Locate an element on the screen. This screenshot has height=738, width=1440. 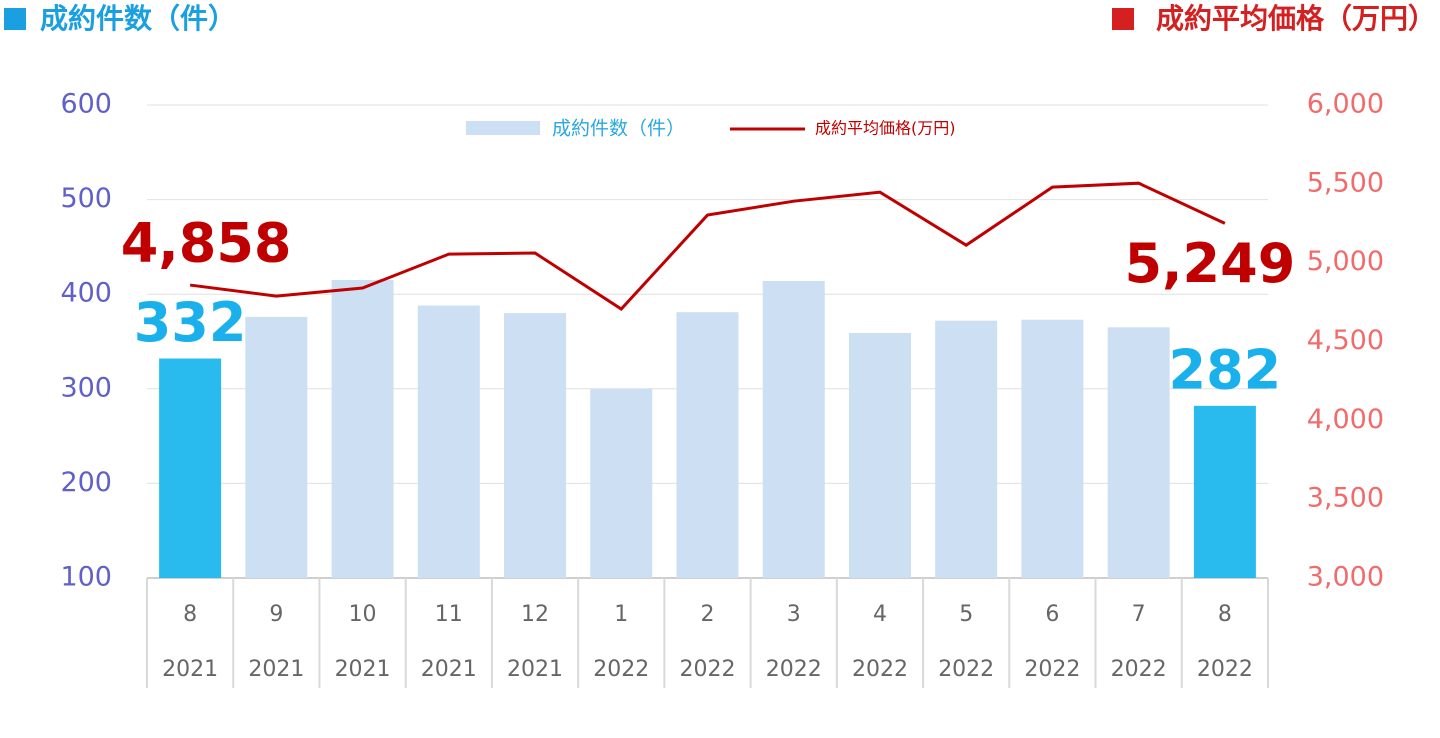
y-tick-label: 300 is located at coordinates (86, 387).